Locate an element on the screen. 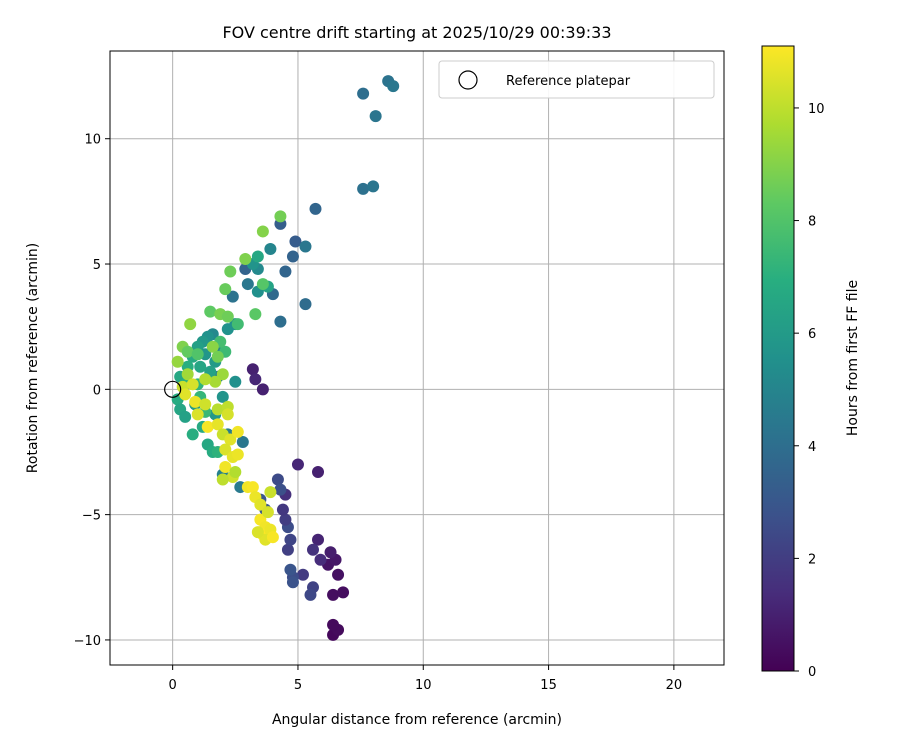 The image size is (900, 750). colorbar-tick-label: 0 is located at coordinates (812, 672).